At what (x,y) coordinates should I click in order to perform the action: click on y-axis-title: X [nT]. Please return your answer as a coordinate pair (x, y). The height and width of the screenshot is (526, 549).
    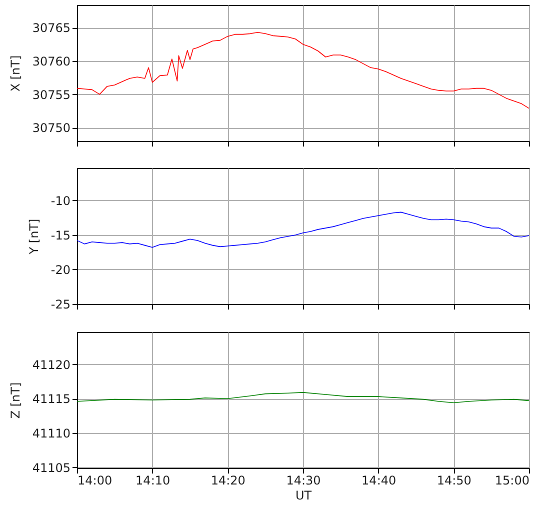
    Looking at the image, I should click on (15, 73).